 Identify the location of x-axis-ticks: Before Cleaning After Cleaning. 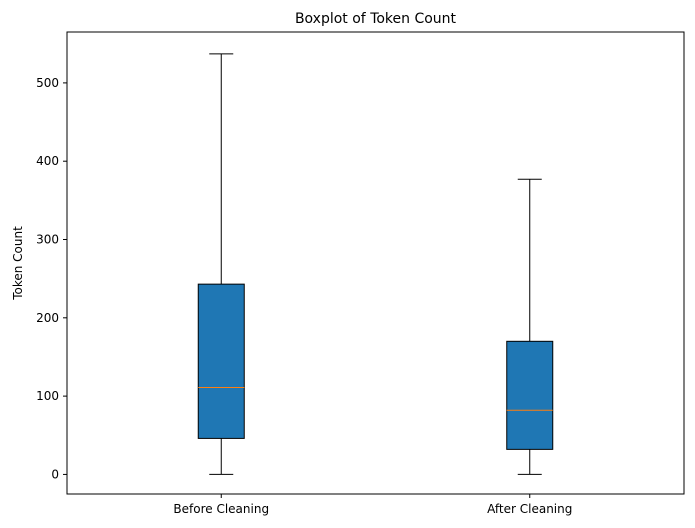
(372, 505).